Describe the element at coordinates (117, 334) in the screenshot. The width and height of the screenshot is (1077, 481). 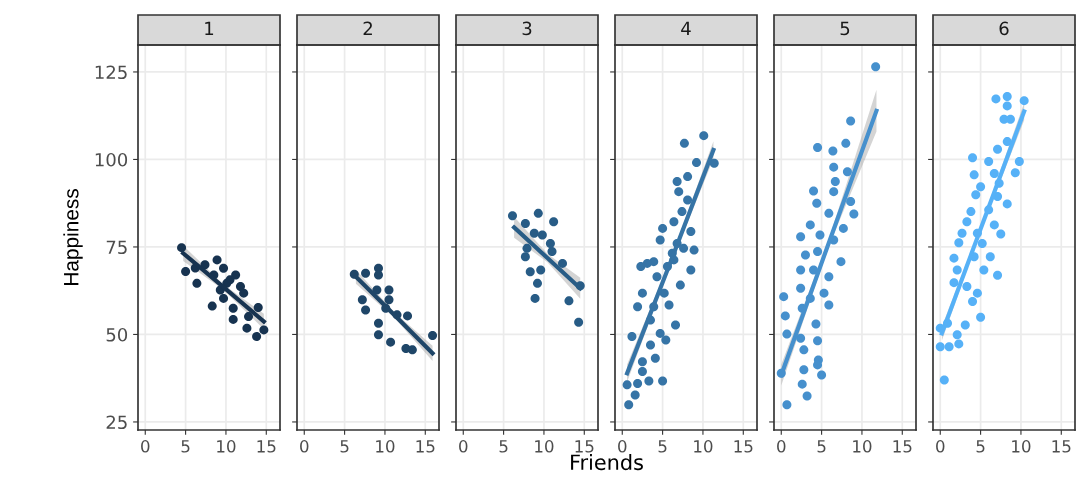
I see `y-tick-label: 50` at that location.